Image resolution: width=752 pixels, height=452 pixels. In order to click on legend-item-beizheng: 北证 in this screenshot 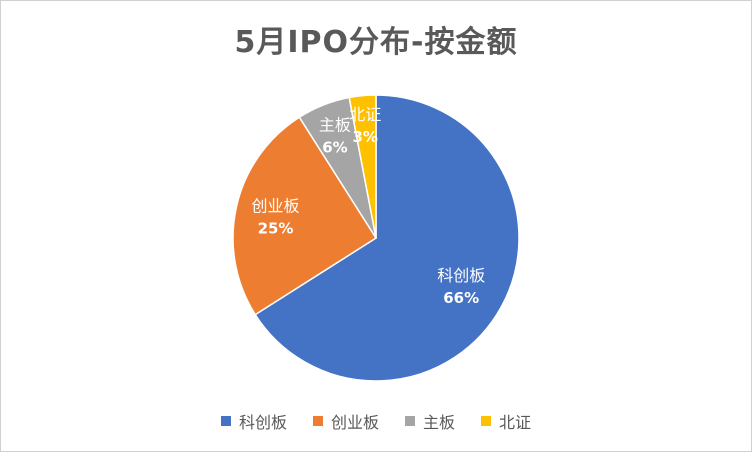, I will do `click(506, 421)`.